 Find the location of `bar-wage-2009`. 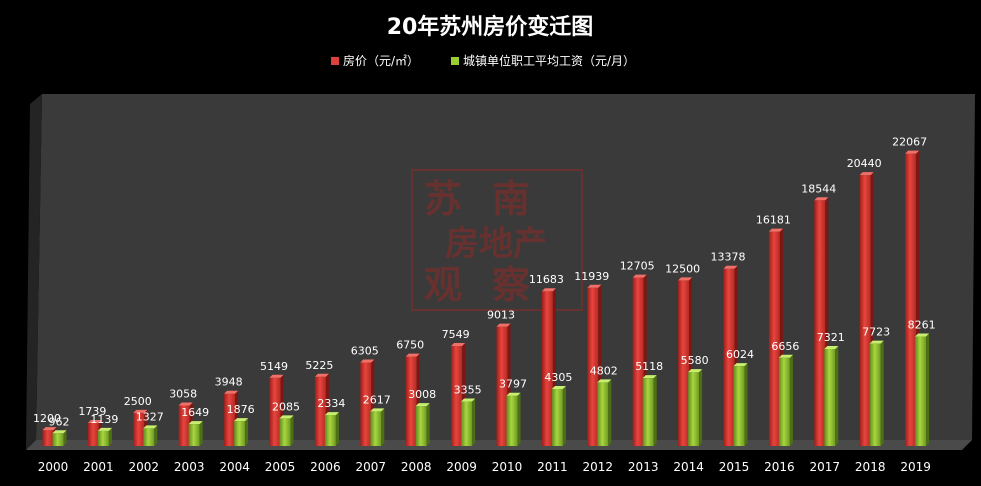

bar-wage-2009 is located at coordinates (468, 422).